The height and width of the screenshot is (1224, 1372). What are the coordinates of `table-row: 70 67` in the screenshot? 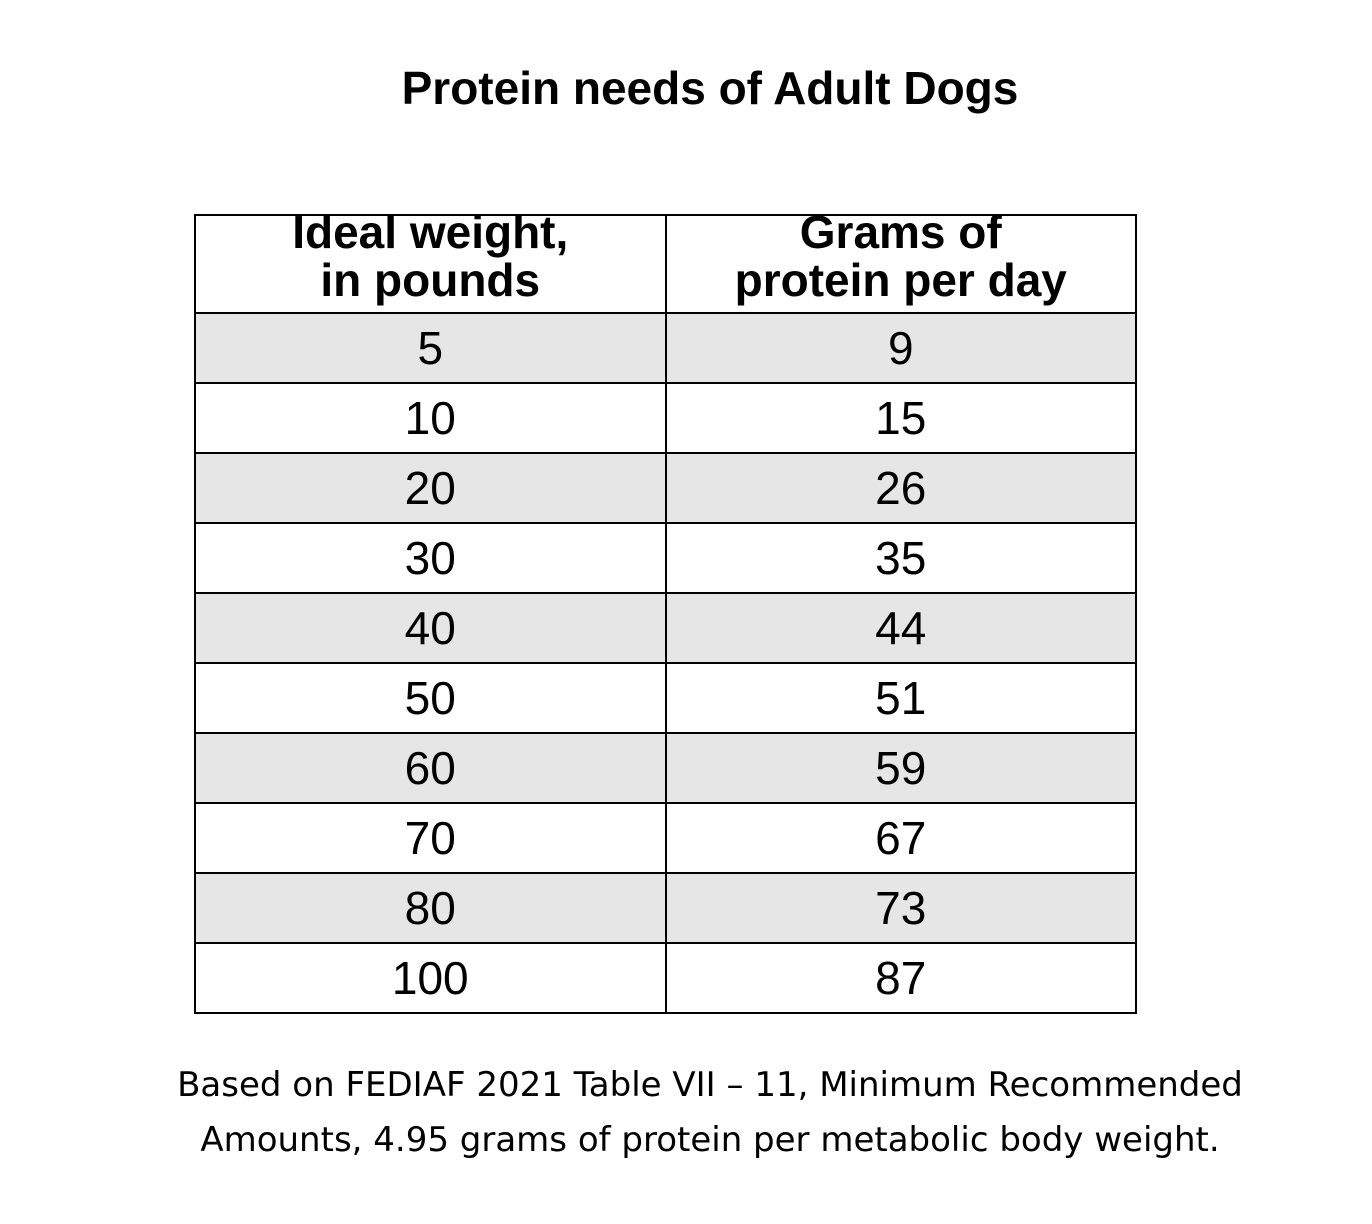 It's located at (665, 838).